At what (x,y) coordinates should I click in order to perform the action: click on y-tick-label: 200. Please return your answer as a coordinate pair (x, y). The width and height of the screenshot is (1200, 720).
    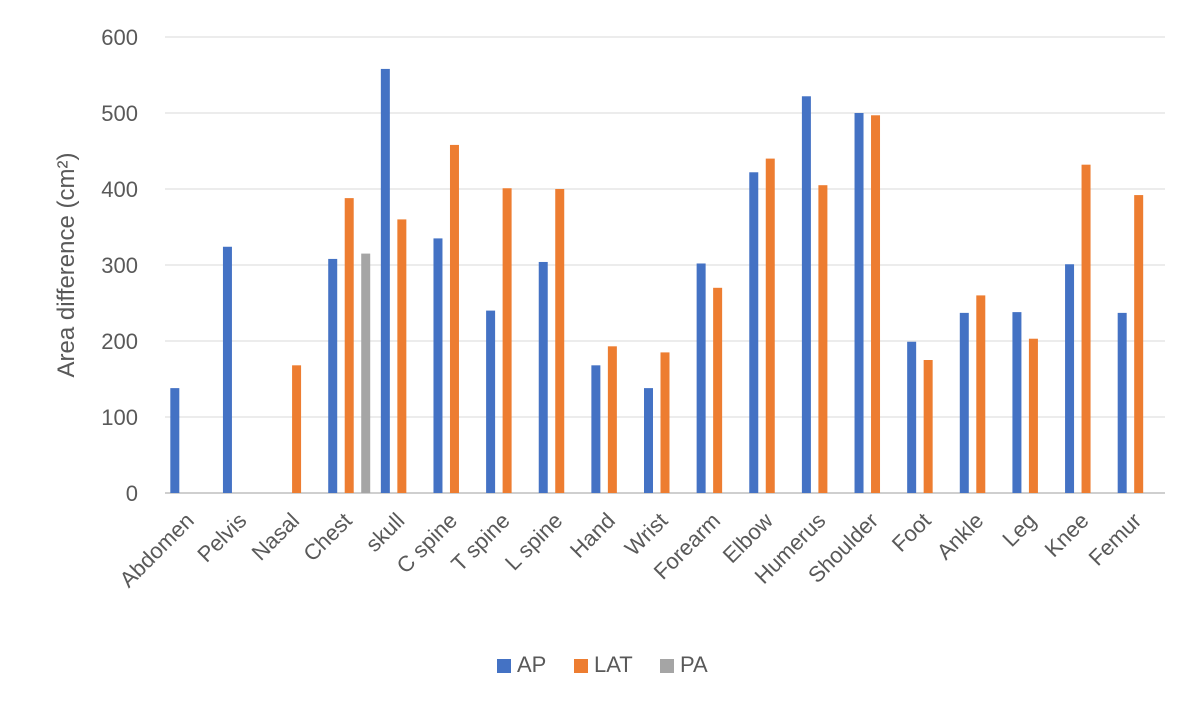
    Looking at the image, I should click on (119, 341).